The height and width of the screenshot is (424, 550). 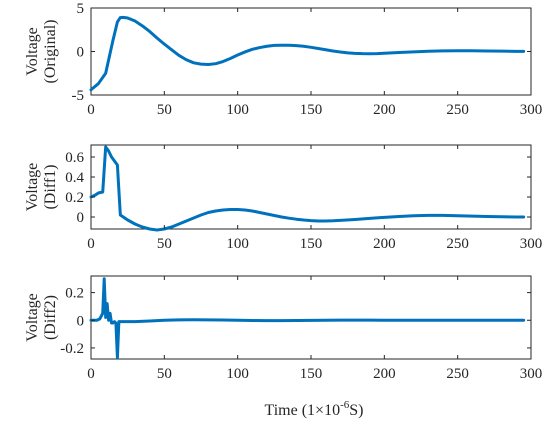 I want to click on y-axis-label-diff2: Voltage(Diff2), so click(x=41, y=317).